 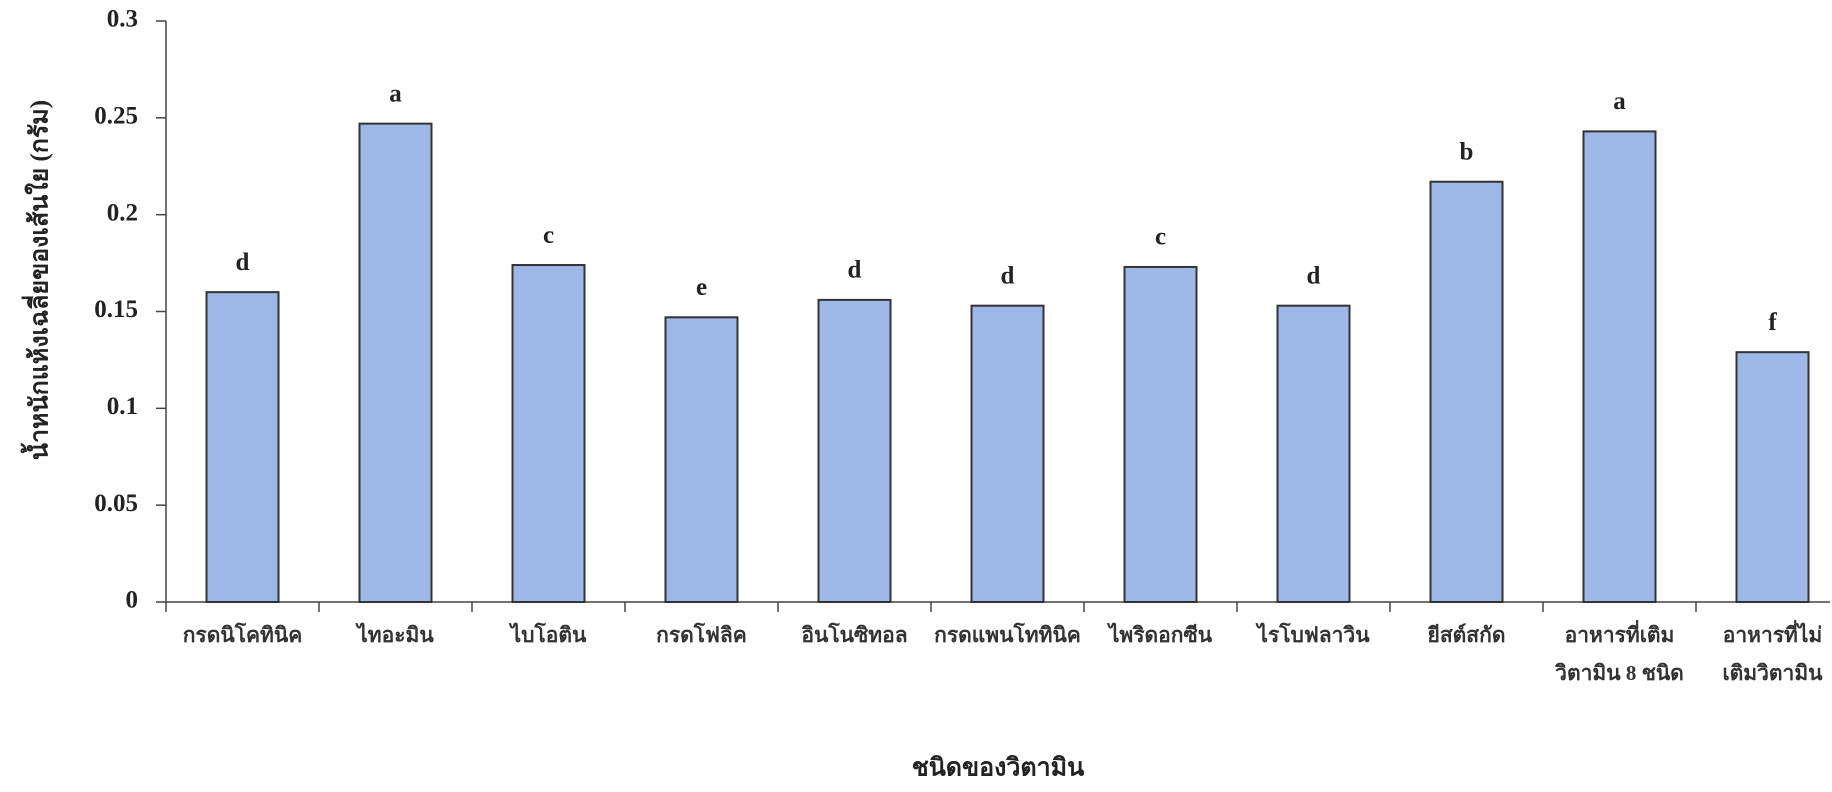 What do you see at coordinates (1772, 673) in the screenshot?
I see `x-tick-label-line: เติมวิตามิน` at bounding box center [1772, 673].